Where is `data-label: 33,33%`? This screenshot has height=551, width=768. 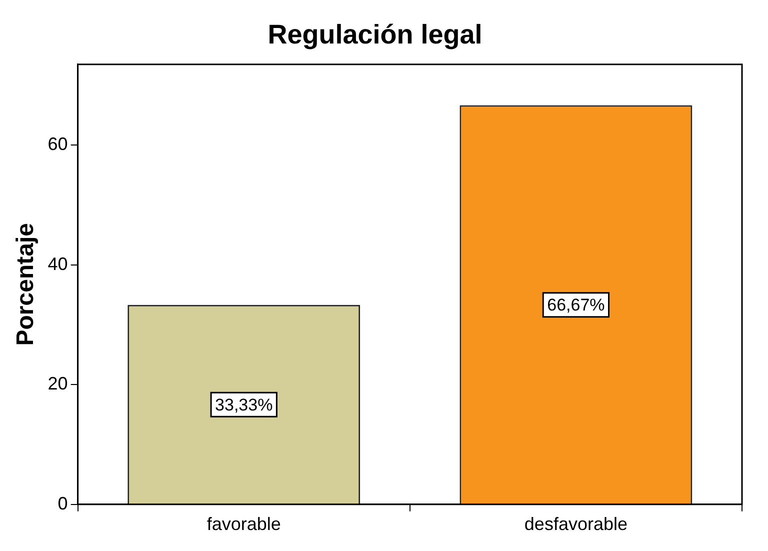
data-label: 33,33% is located at coordinates (244, 404).